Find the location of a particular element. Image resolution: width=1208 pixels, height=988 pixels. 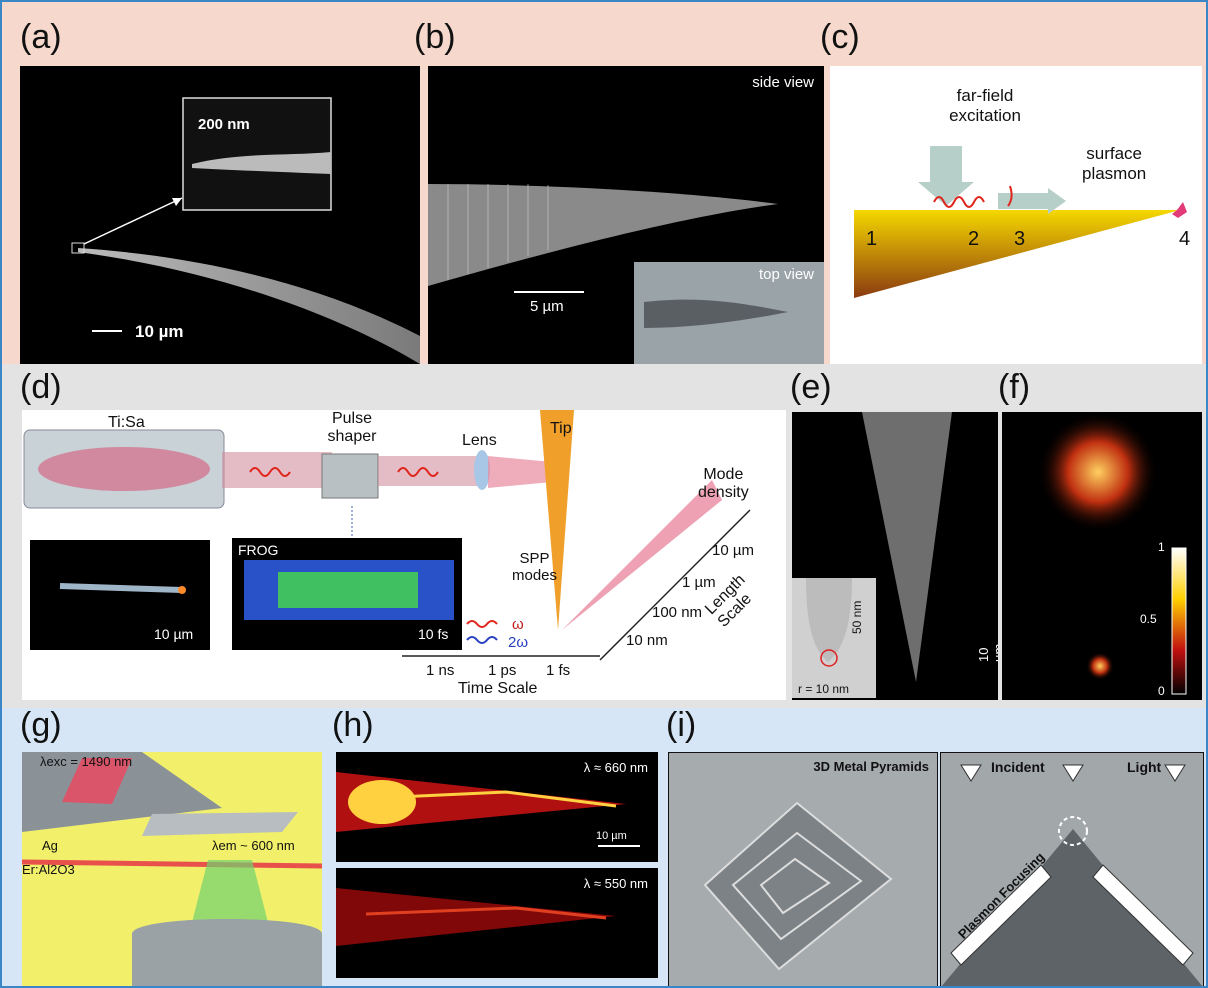

length-tick-10nm: 10 nm is located at coordinates (647, 640).